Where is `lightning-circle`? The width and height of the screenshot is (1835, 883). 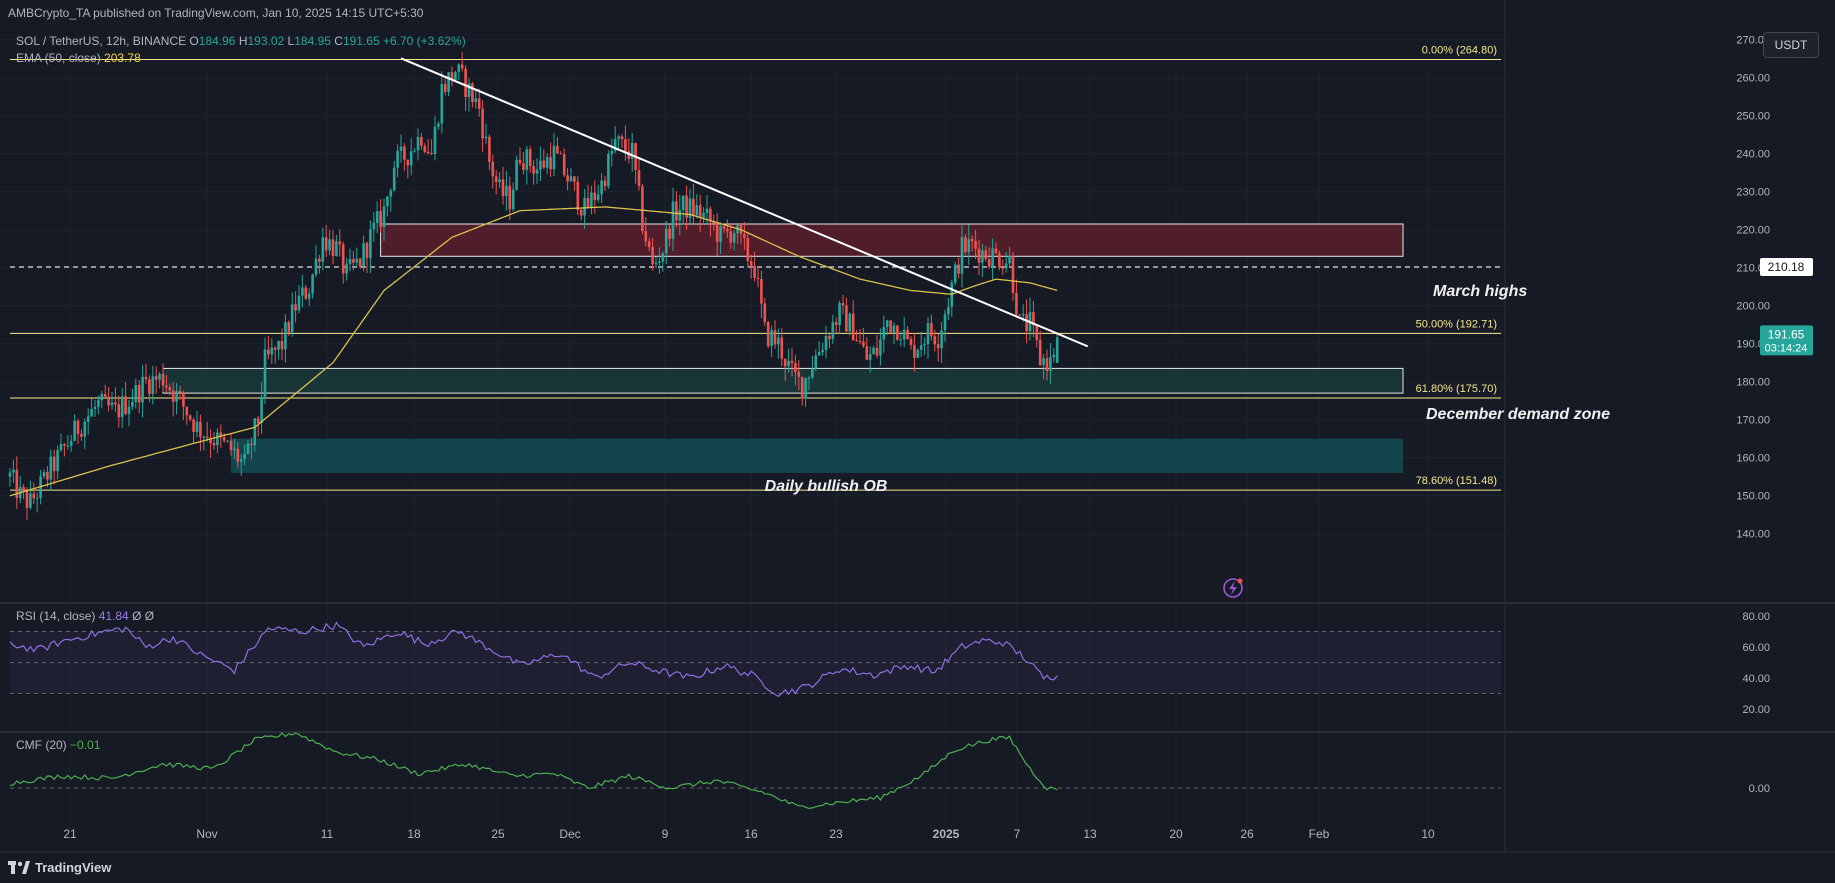
lightning-circle is located at coordinates (1233, 588).